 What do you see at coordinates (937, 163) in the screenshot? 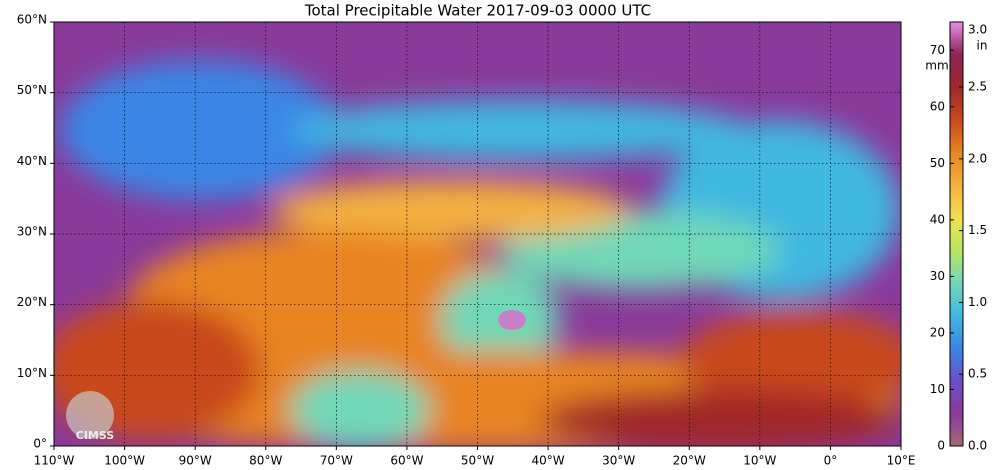
I see `mm-tick-label: 50` at bounding box center [937, 163].